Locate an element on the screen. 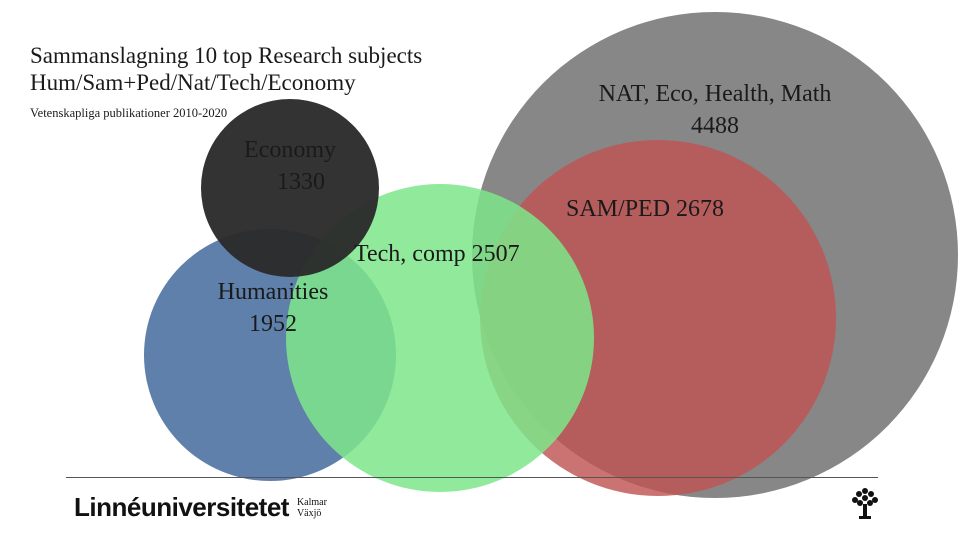  label-tech-text: Tech, comp 2507 is located at coordinates (437, 254).